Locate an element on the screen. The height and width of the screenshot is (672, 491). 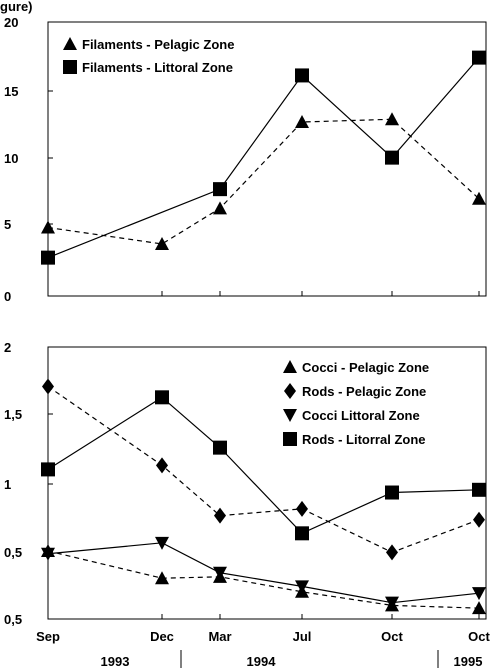
x-tick-label-5: Oct is located at coordinates (479, 636).